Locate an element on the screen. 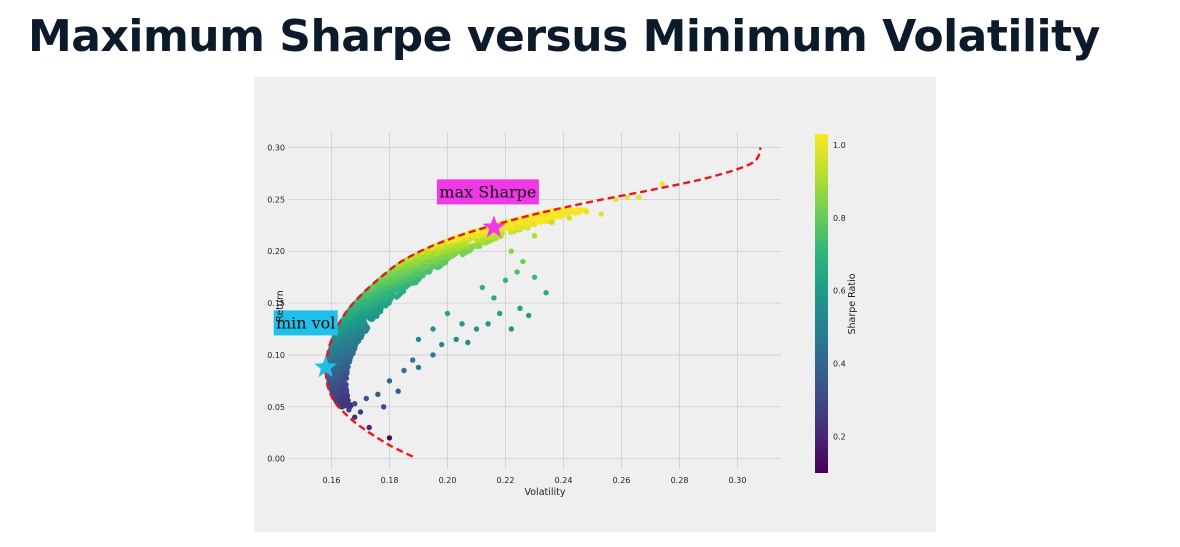 This screenshot has width=1180, height=547. colorbar-label: Sharpe Ratio is located at coordinates (852, 303).